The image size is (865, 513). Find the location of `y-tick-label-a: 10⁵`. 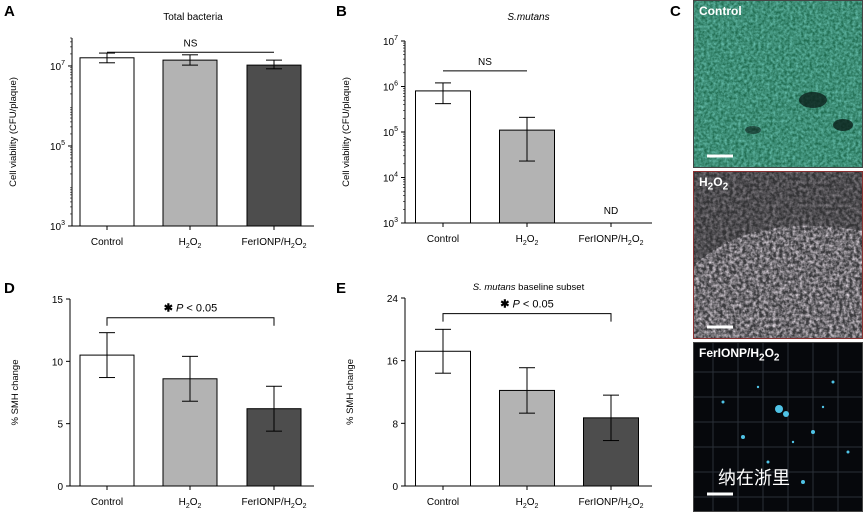

y-tick-label-a: 10⁵ is located at coordinates (57, 146).